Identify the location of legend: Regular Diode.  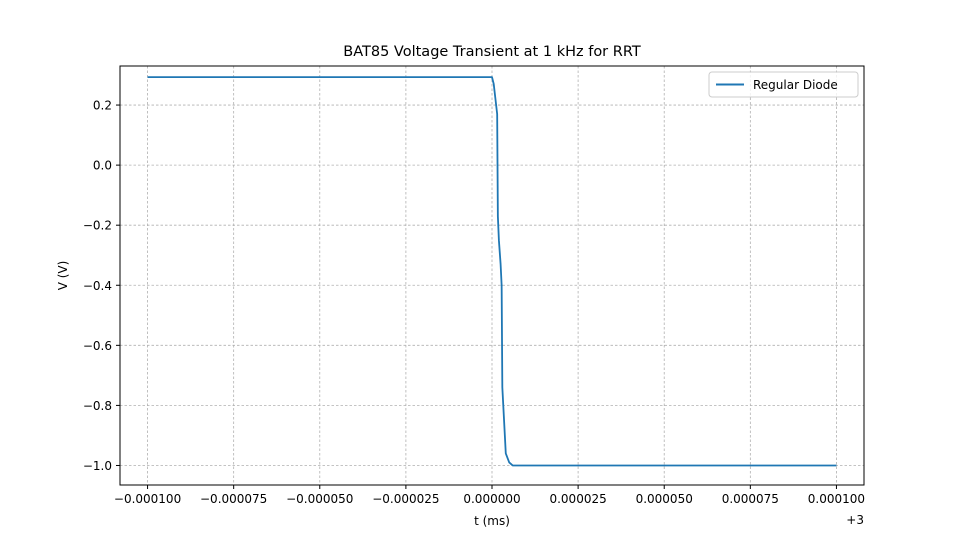
(783, 84).